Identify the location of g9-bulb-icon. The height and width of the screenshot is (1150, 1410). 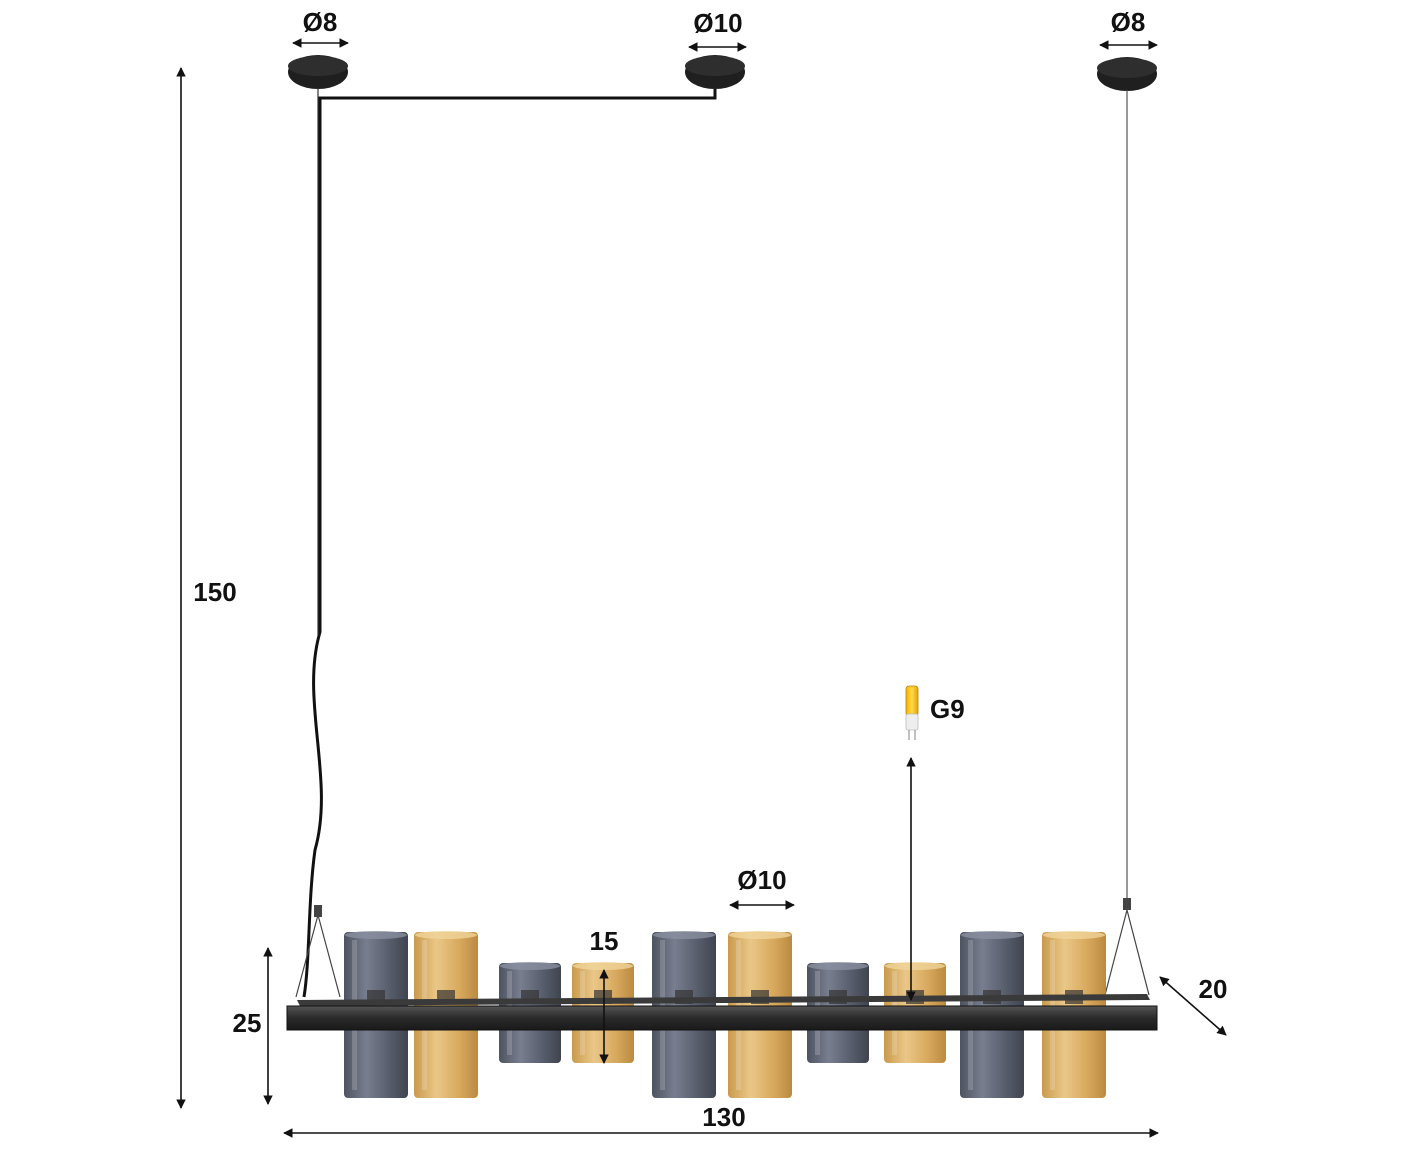
(912, 712).